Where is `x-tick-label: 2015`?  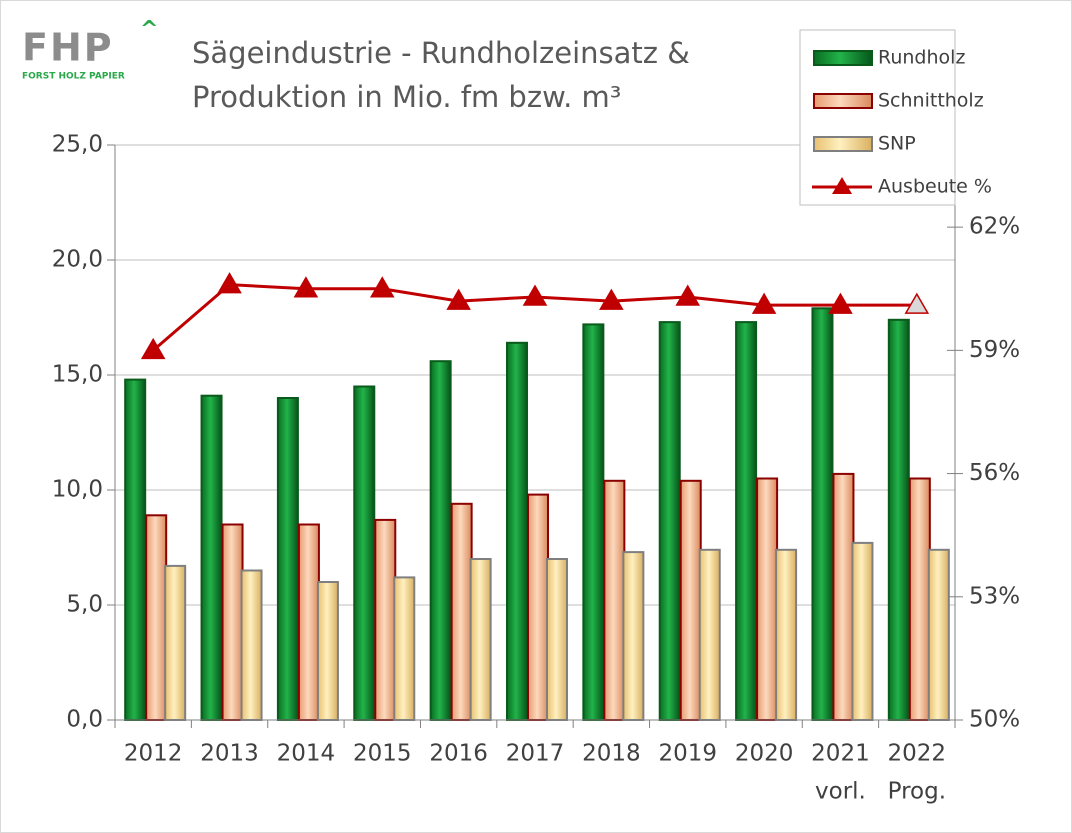 x-tick-label: 2015 is located at coordinates (382, 754).